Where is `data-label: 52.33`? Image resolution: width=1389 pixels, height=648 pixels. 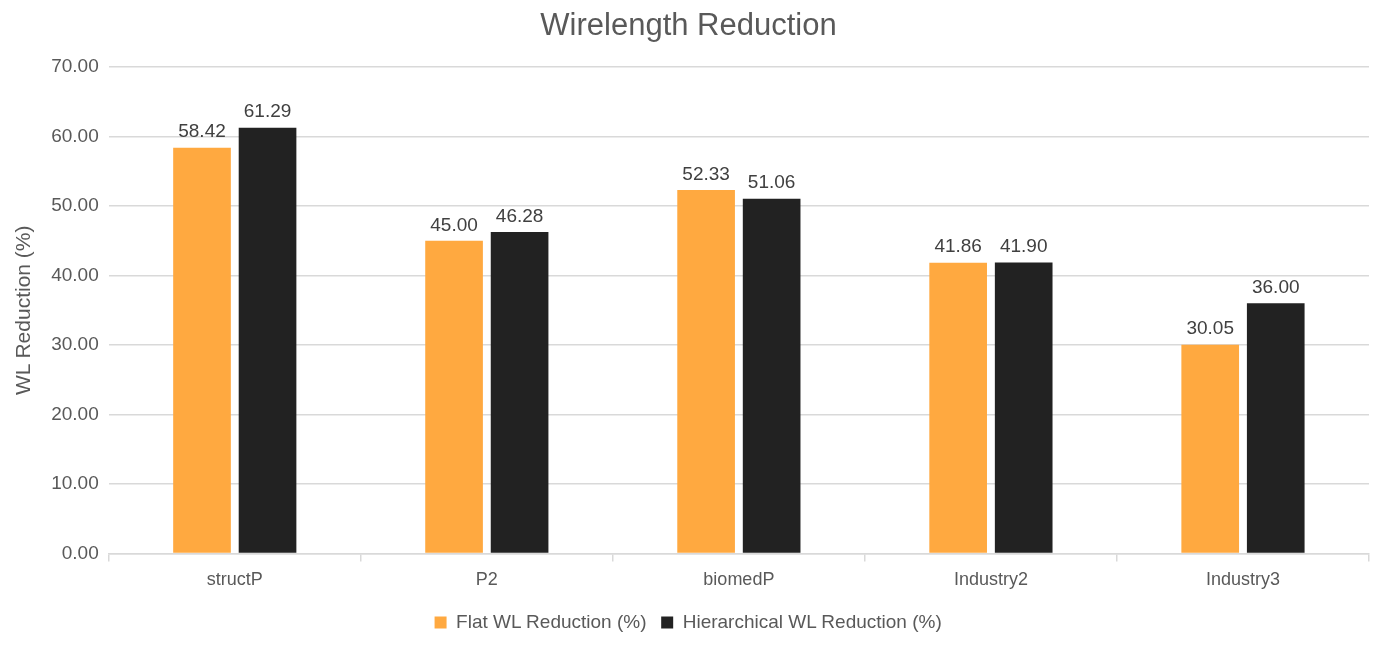 data-label: 52.33 is located at coordinates (706, 173).